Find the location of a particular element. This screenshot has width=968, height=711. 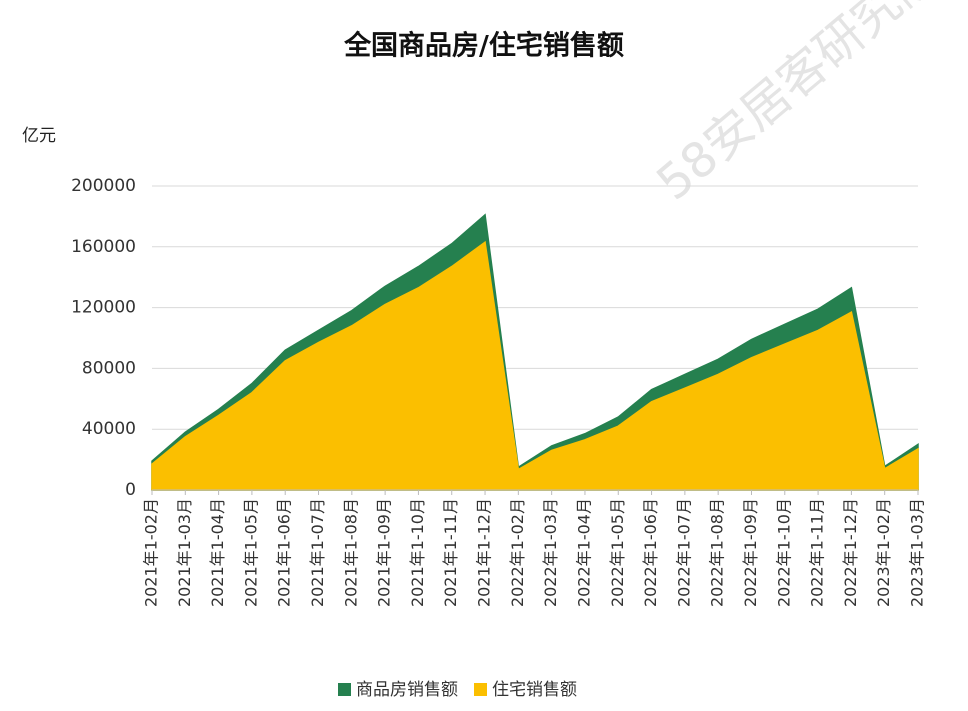

x-tick-label: 2022年1-04月 is located at coordinates (583, 552).